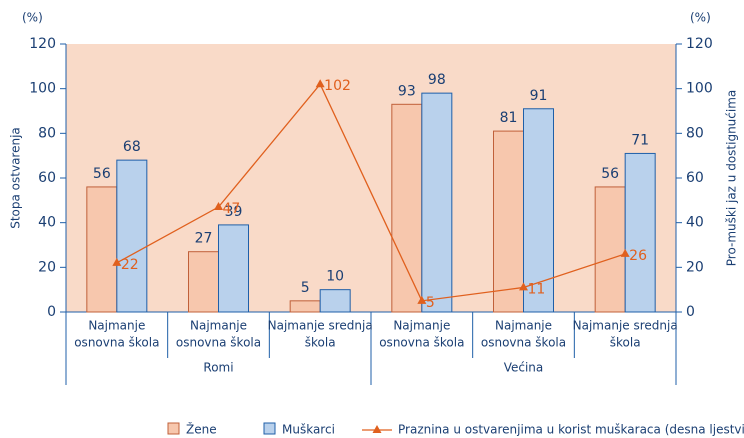 The height and width of the screenshot is (438, 744). I want to click on y2-unit: (%), so click(700, 18).